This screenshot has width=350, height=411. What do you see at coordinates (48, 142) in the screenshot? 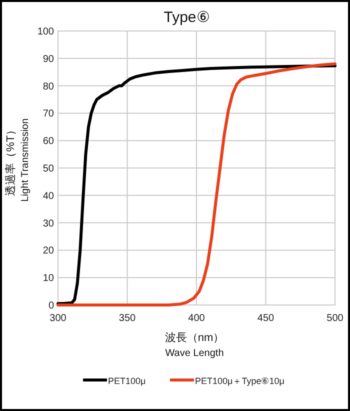
I see `y-tick-label: 60` at bounding box center [48, 142].